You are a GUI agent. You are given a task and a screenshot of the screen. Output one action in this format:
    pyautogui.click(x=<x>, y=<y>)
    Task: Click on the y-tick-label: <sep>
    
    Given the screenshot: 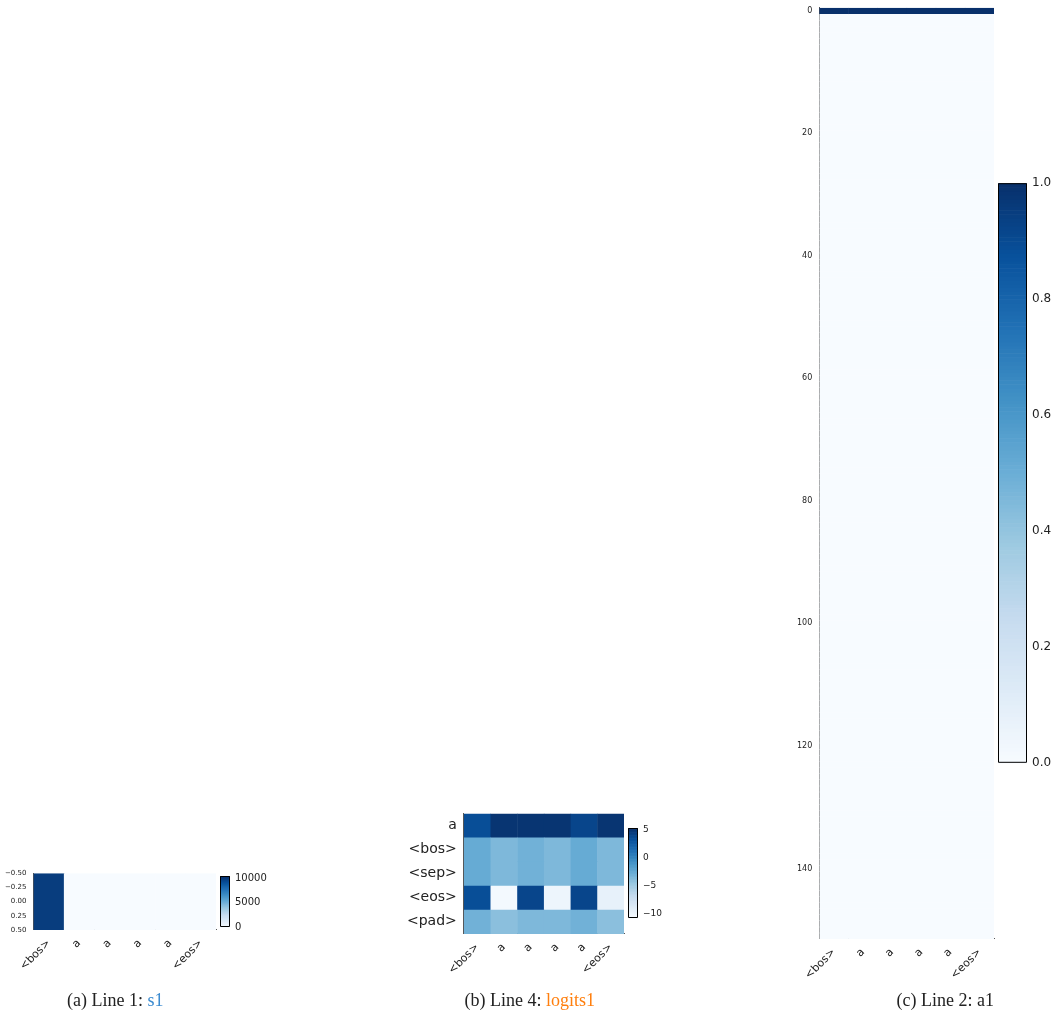 What is the action you would take?
    pyautogui.click(x=432, y=872)
    